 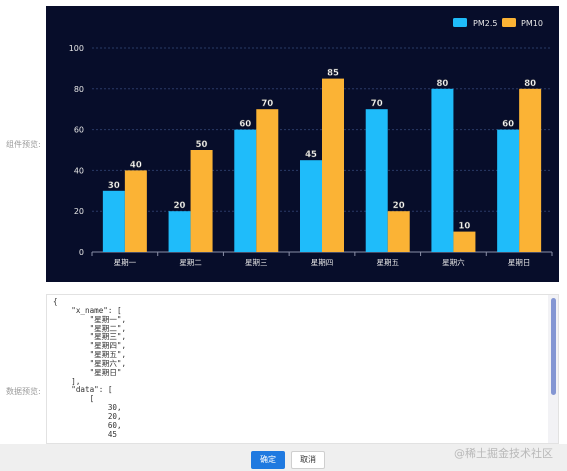 What do you see at coordinates (125, 262) in the screenshot?
I see `x-tick-label: 星期一` at bounding box center [125, 262].